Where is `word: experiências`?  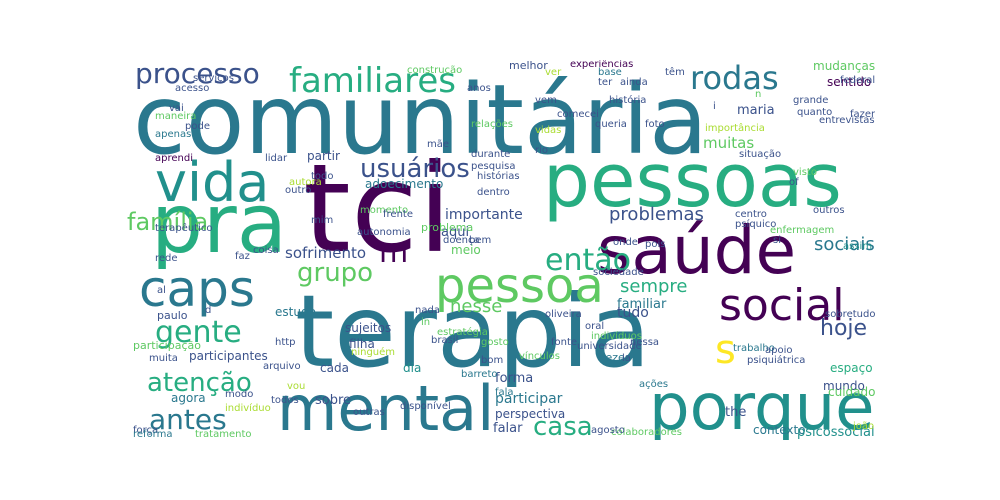
word: experiências is located at coordinates (602, 65).